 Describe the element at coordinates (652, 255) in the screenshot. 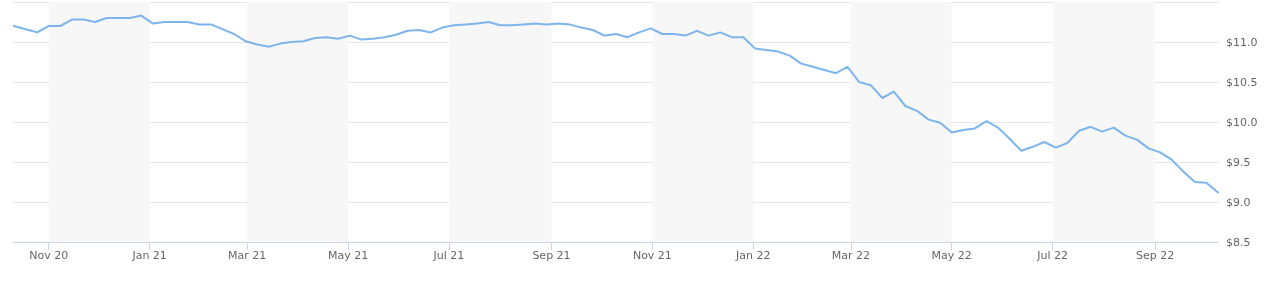

I see `x-tick-label: Nov 21` at that location.